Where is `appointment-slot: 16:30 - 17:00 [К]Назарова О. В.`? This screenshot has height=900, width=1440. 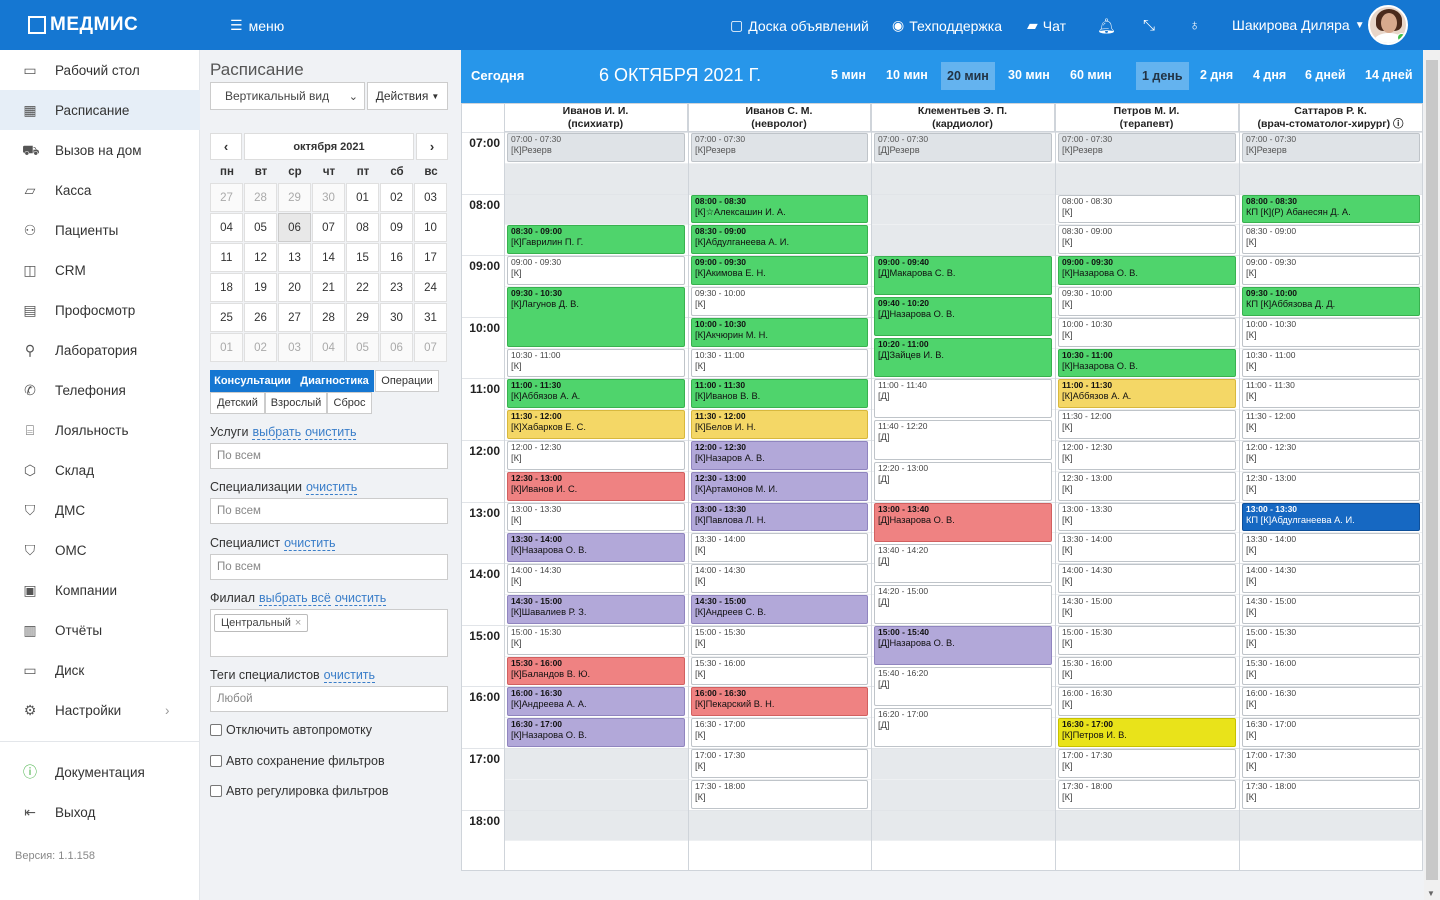 appointment-slot: 16:30 - 17:00 [К]Назарова О. В. is located at coordinates (596, 732).